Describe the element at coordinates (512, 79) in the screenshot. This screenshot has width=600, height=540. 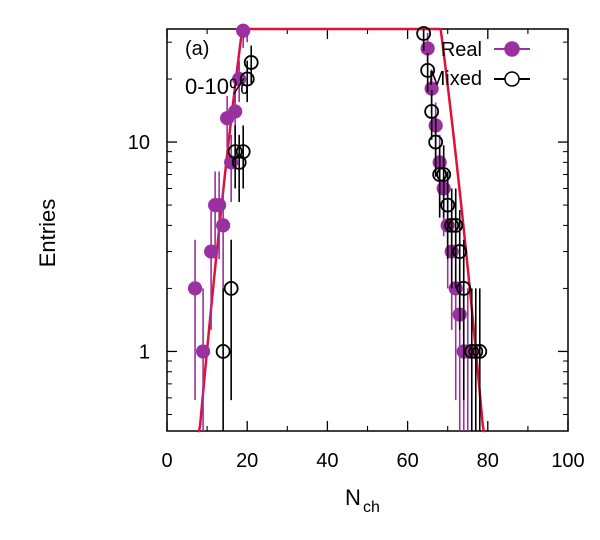
I see `legend-mixed-marker` at that location.